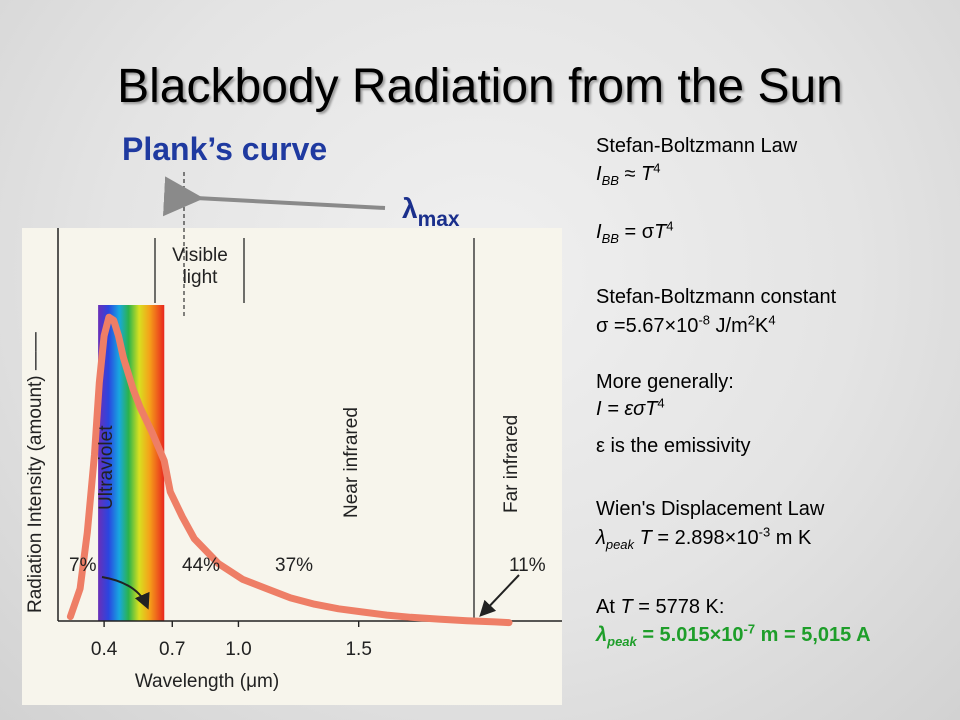 This screenshot has width=960, height=720. Describe the element at coordinates (358, 649) in the screenshot. I see `x-tick-label: 1.5` at that location.